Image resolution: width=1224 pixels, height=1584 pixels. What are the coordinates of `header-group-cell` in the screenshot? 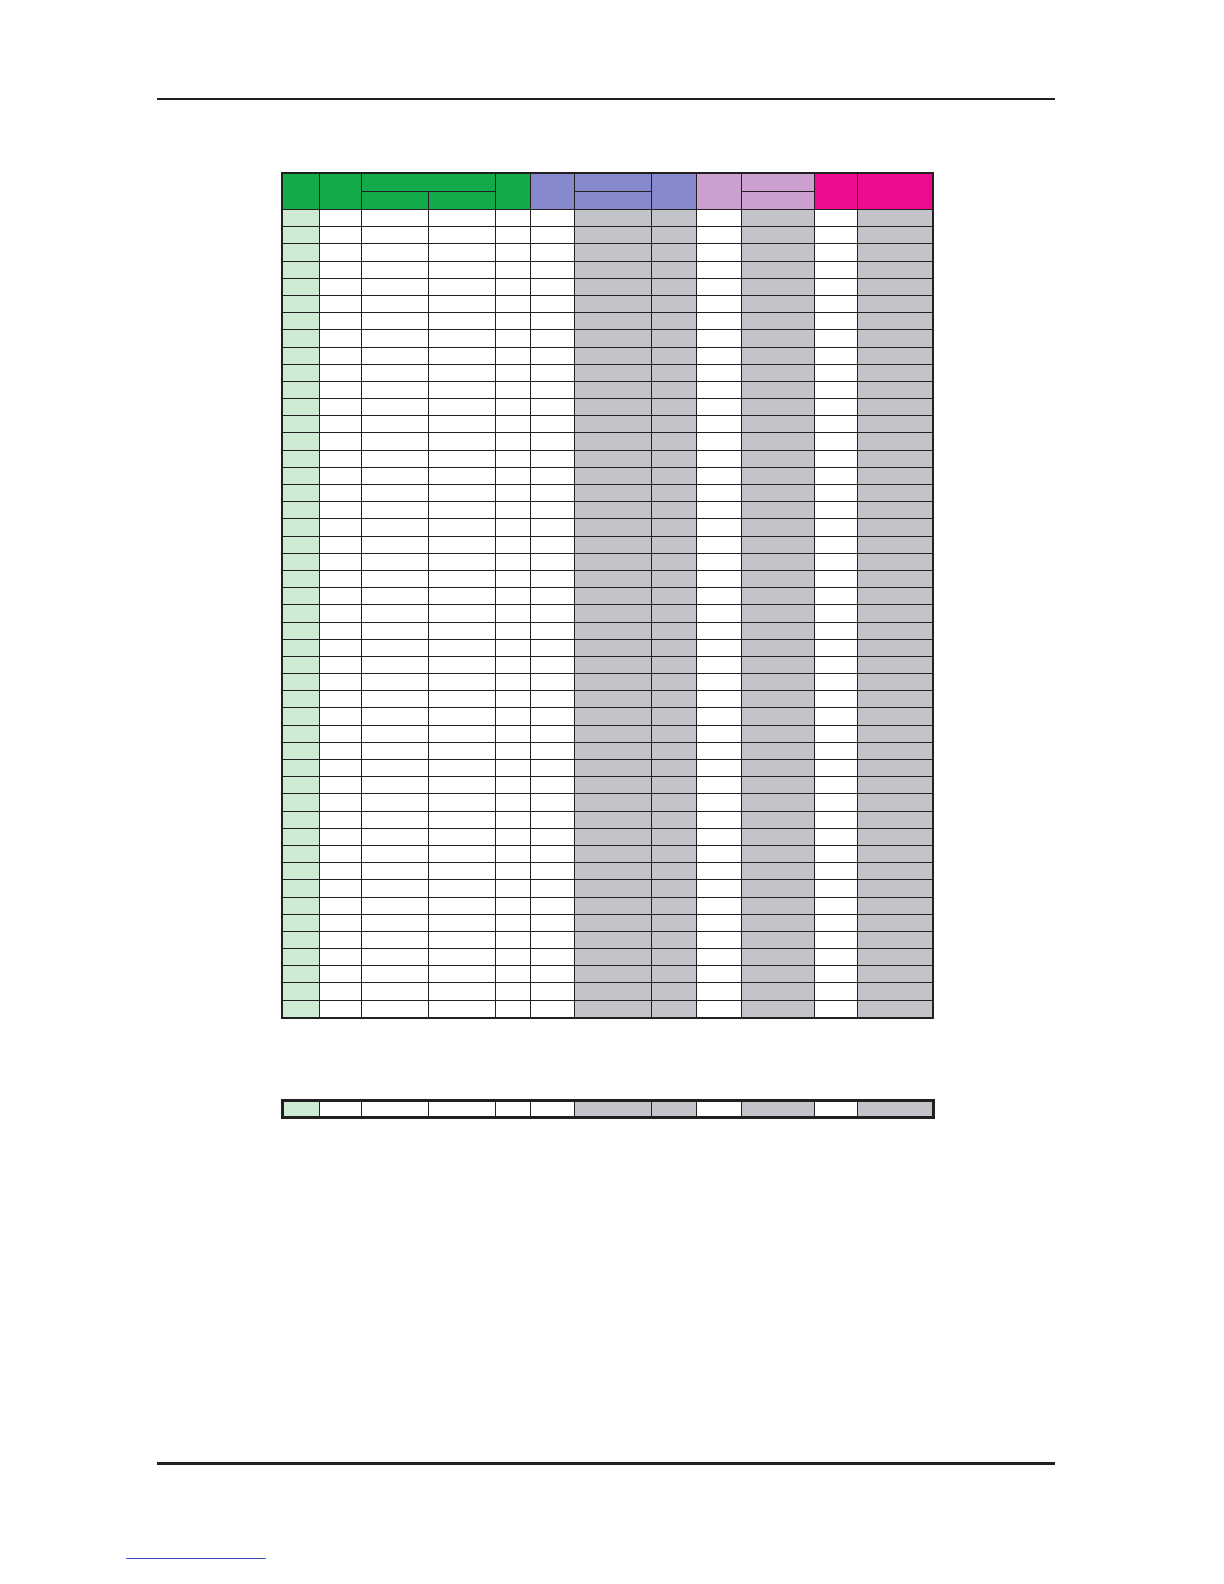 It's located at (777, 182).